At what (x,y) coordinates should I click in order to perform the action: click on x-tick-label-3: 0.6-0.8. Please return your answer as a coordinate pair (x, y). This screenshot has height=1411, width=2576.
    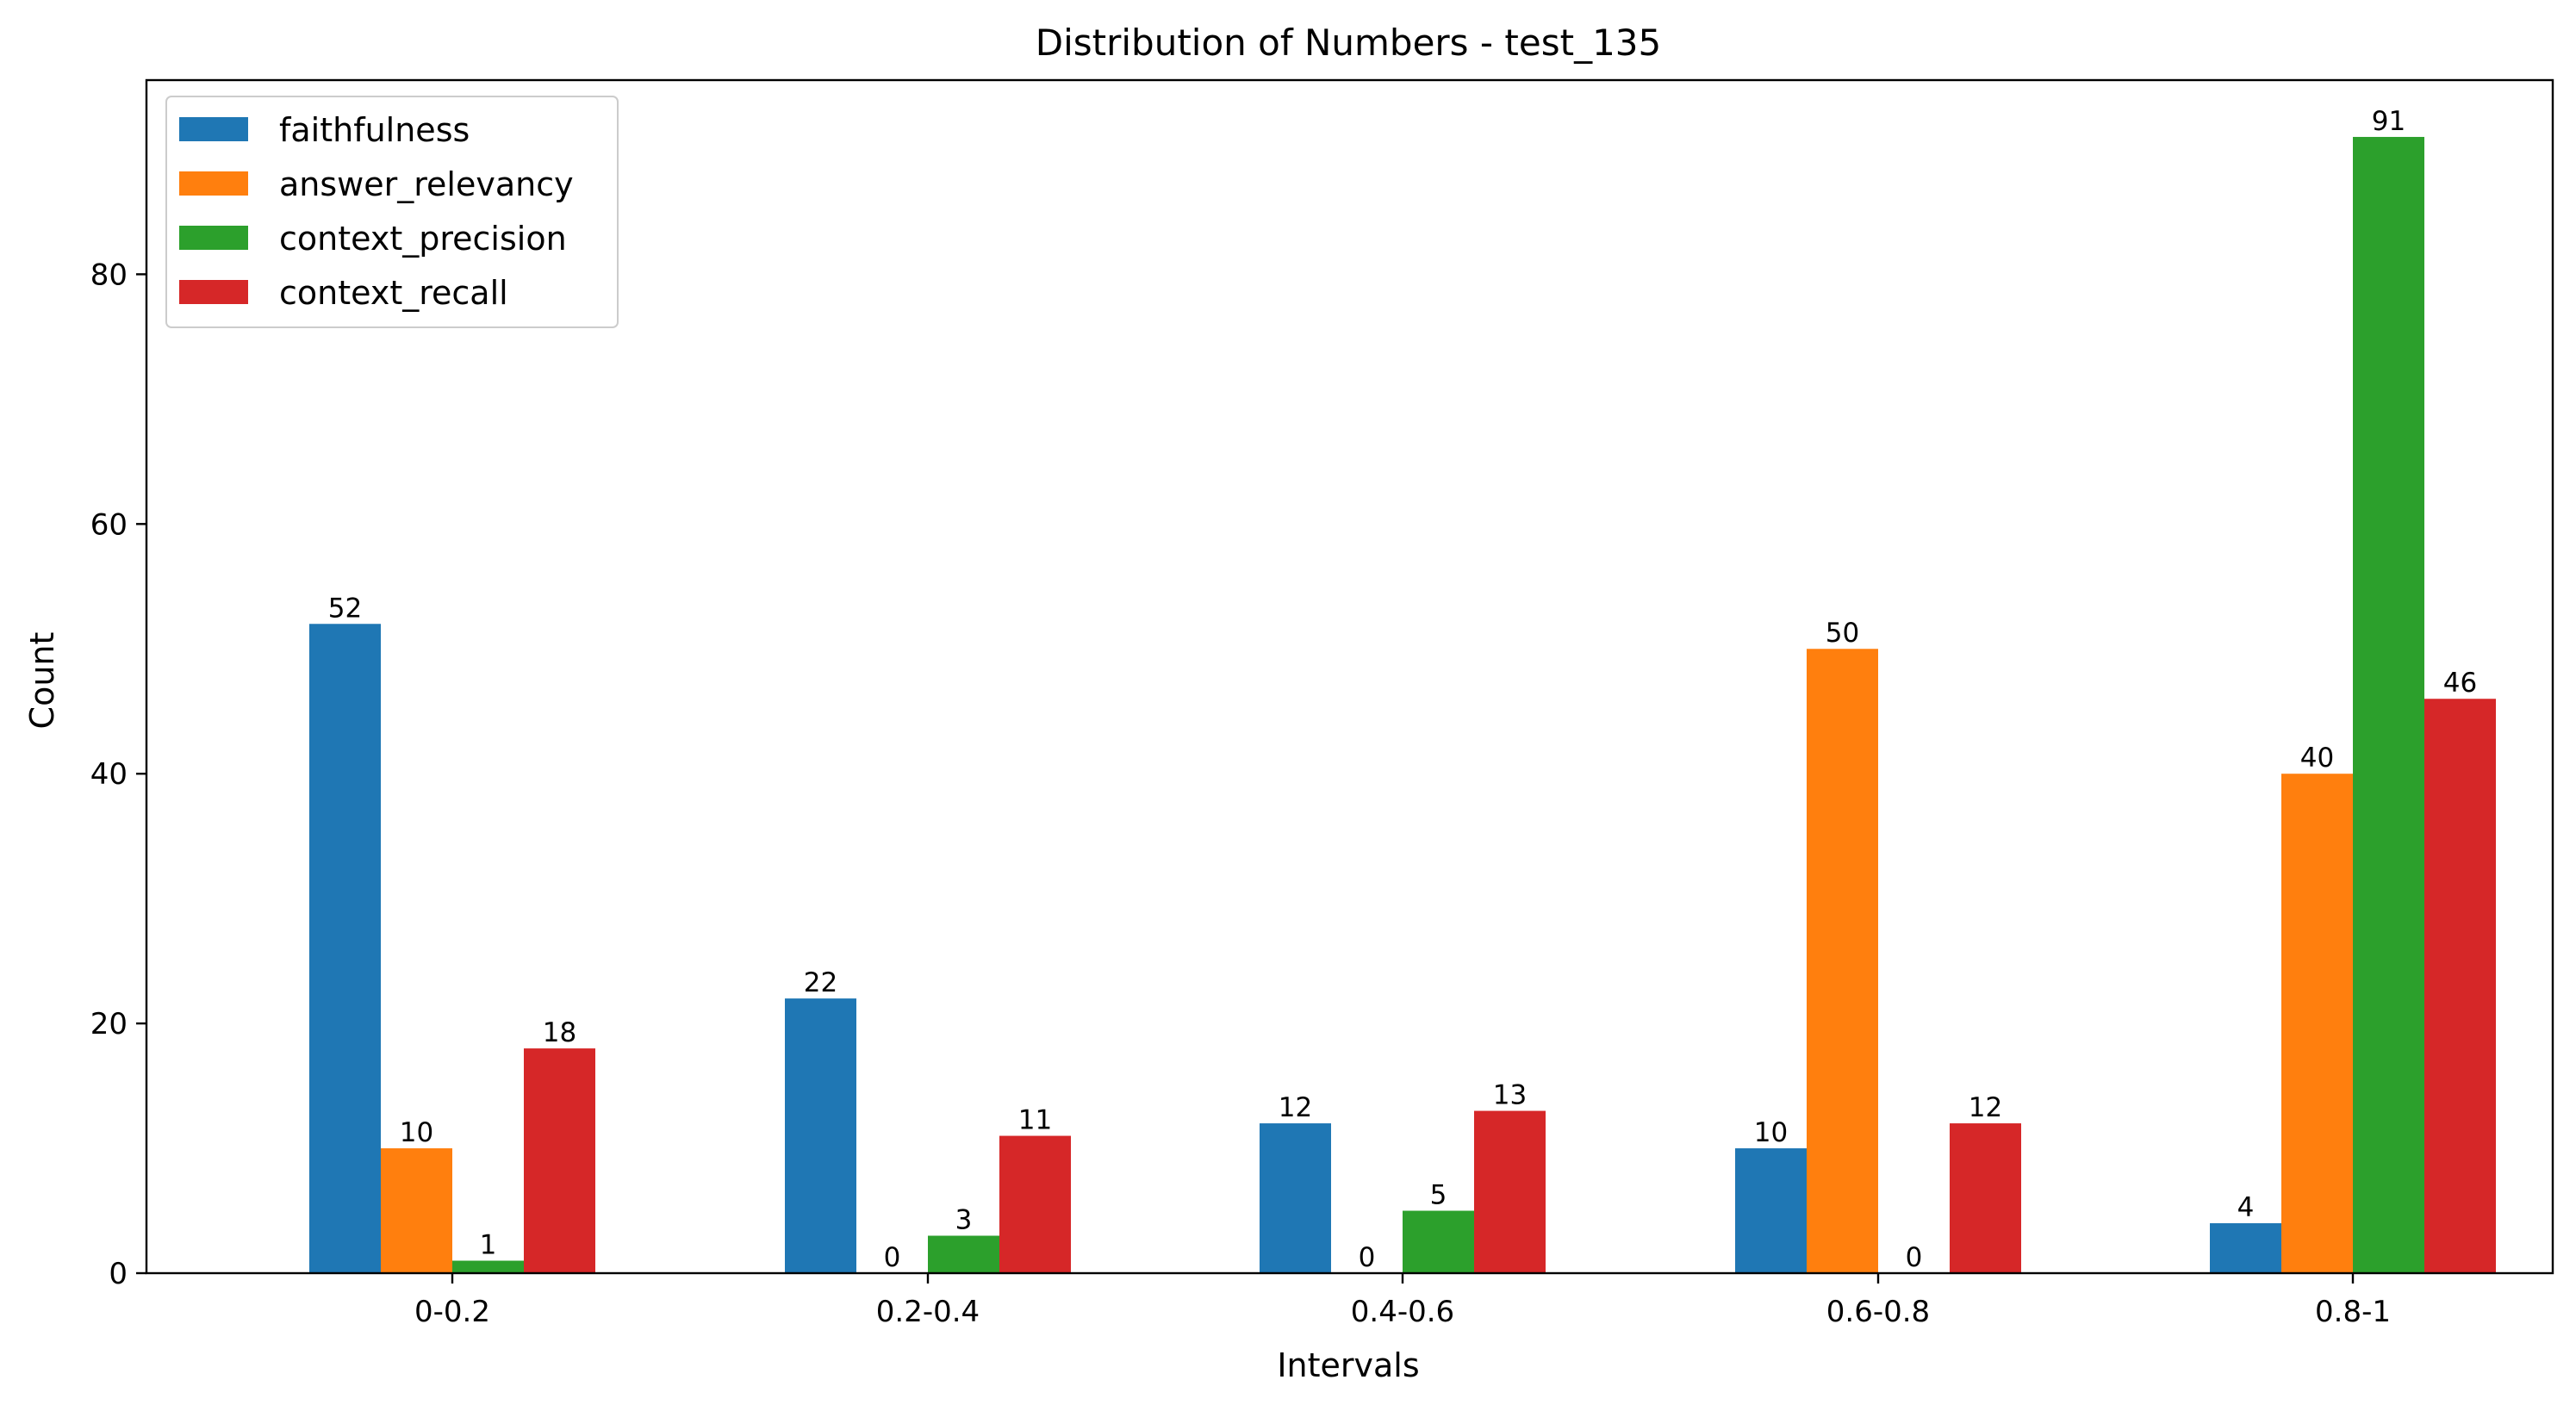
    Looking at the image, I should click on (1878, 1312).